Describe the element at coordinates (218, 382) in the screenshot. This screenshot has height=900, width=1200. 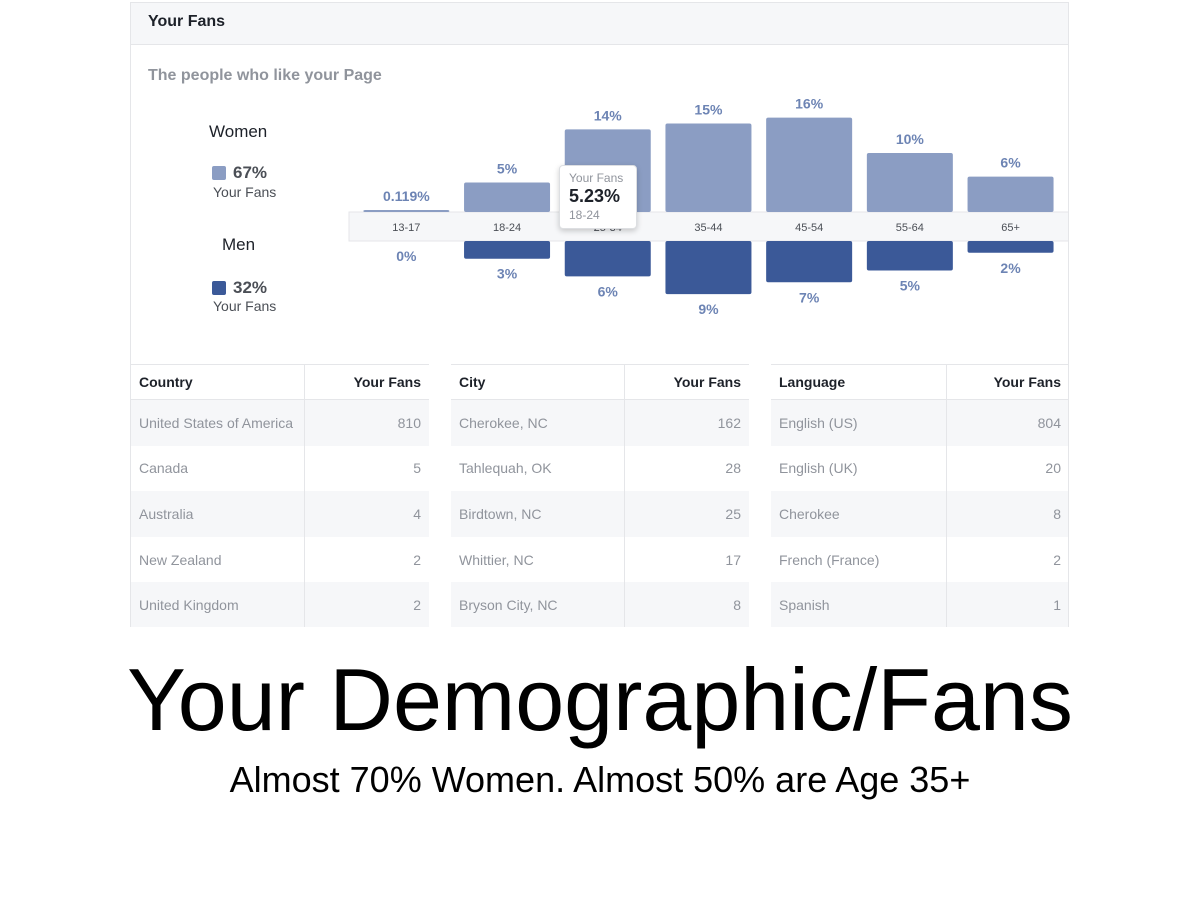
I see `country-header: Country` at that location.